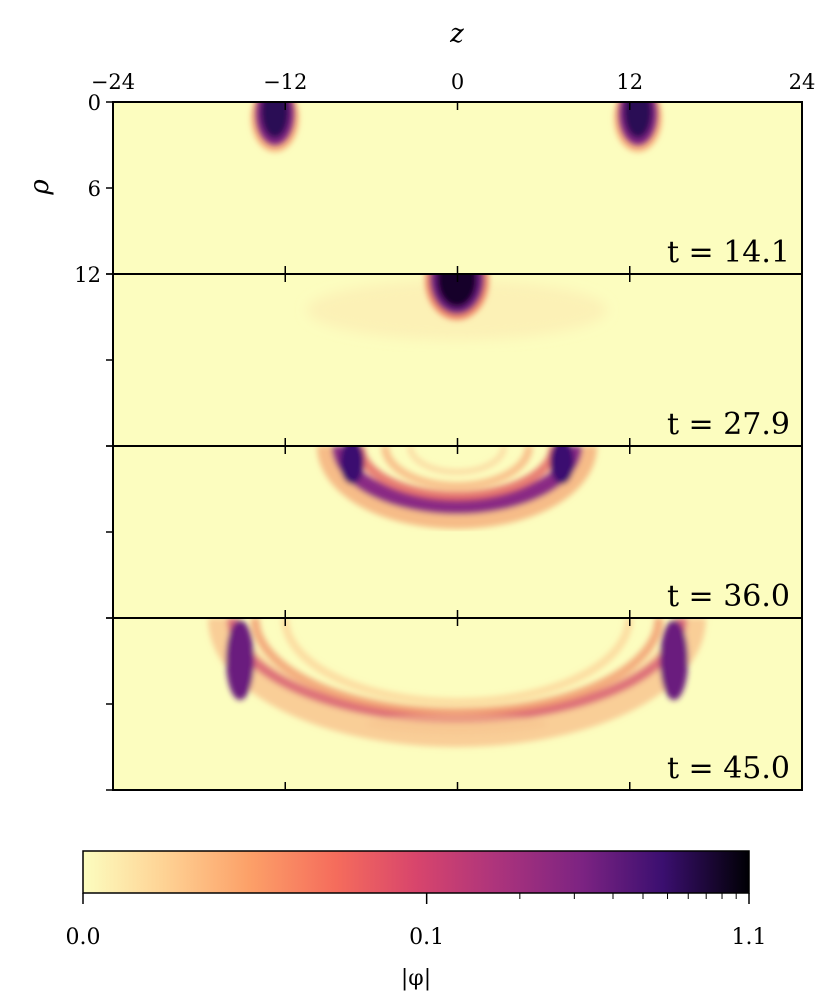  I want to click on panel-label: t = 14.1, so click(728, 252).